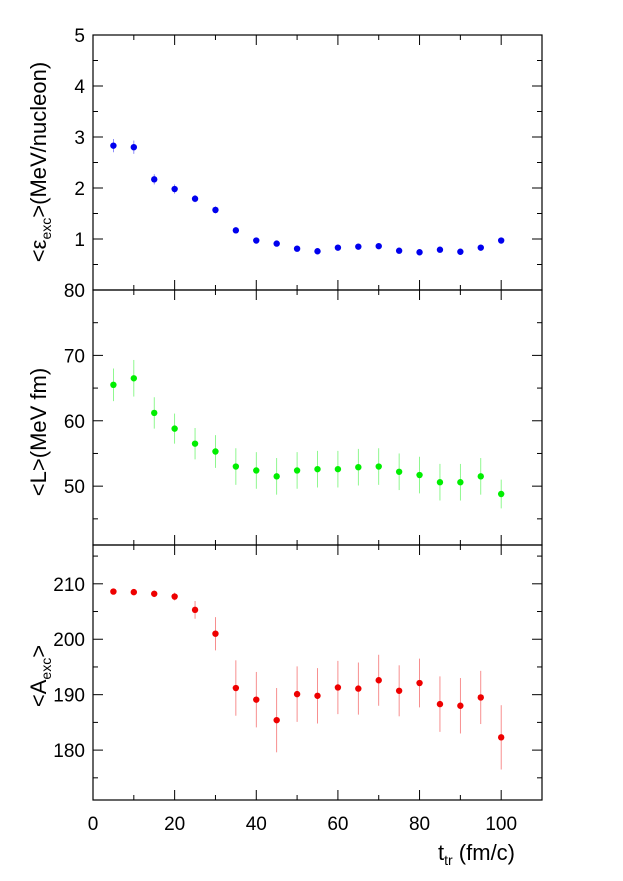  I want to click on x-tick-label: 60, so click(337, 824).